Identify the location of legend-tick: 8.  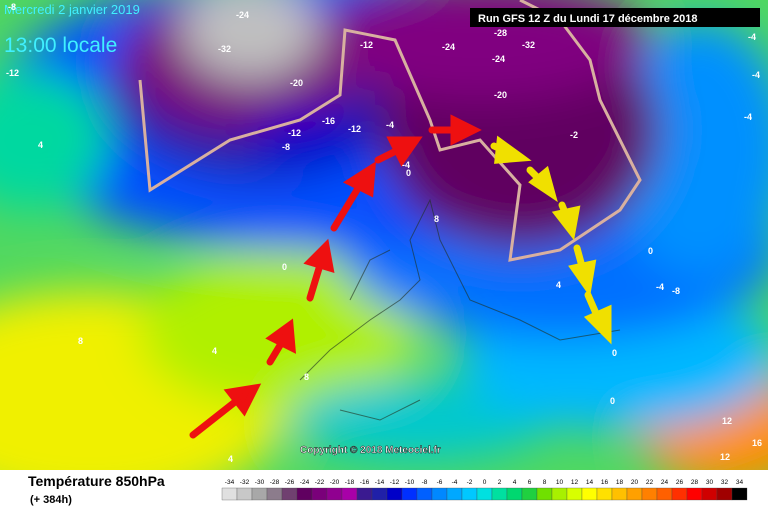
(545, 482).